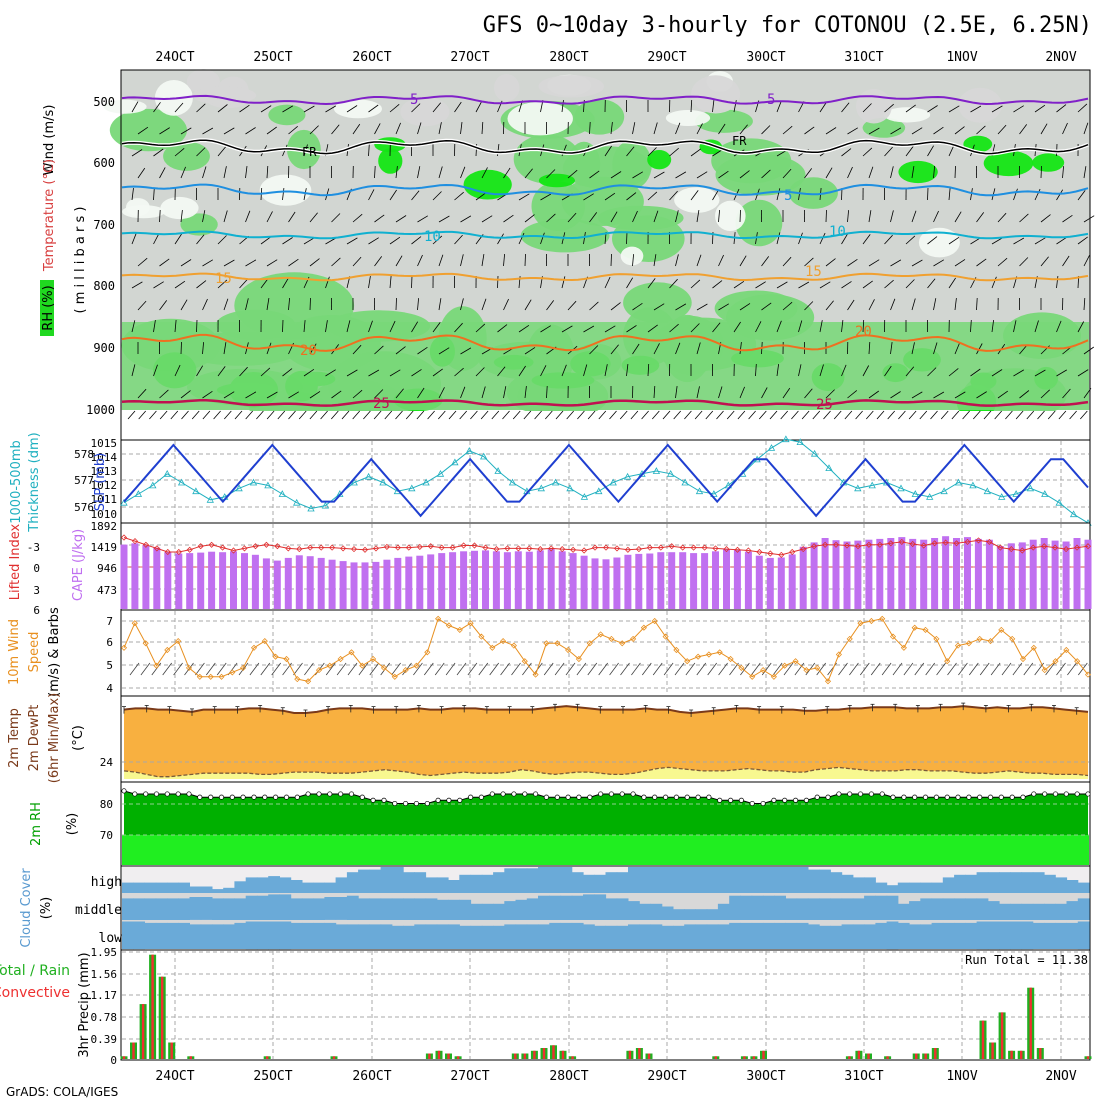  I want to click on rh2m-ticks: 80 70, so click(106, 820).